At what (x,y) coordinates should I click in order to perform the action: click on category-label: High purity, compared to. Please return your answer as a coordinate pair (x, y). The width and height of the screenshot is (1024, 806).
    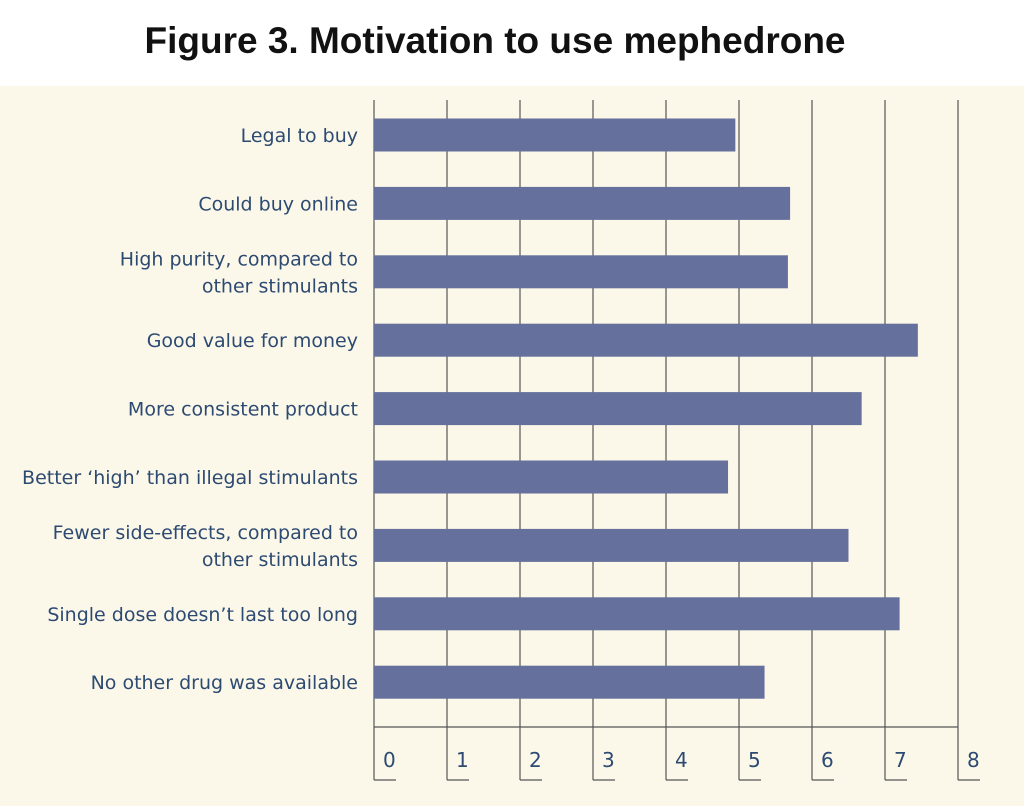
    Looking at the image, I should click on (239, 259).